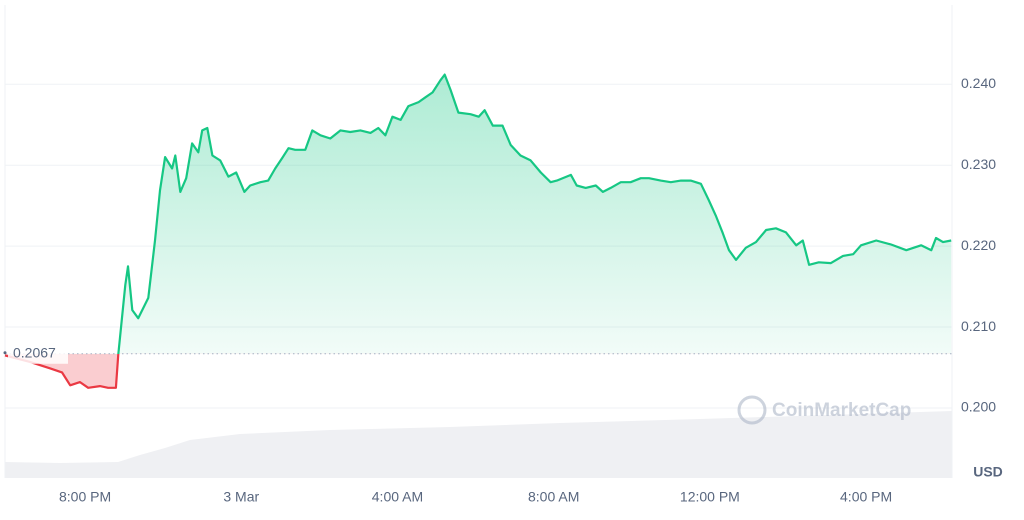 This screenshot has height=520, width=1024. I want to click on x-tick-label: 8:00 AM, so click(553, 497).